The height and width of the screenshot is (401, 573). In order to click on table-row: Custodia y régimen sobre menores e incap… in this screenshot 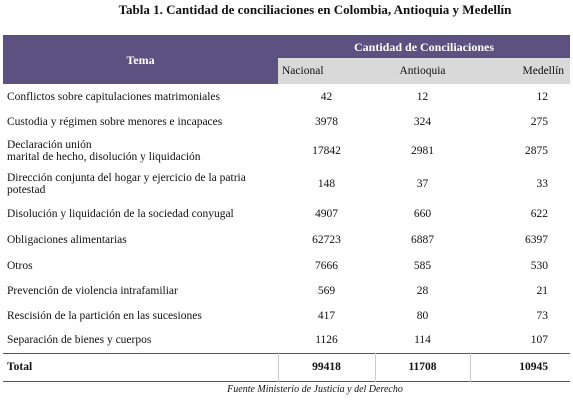, I will do `click(286, 122)`.